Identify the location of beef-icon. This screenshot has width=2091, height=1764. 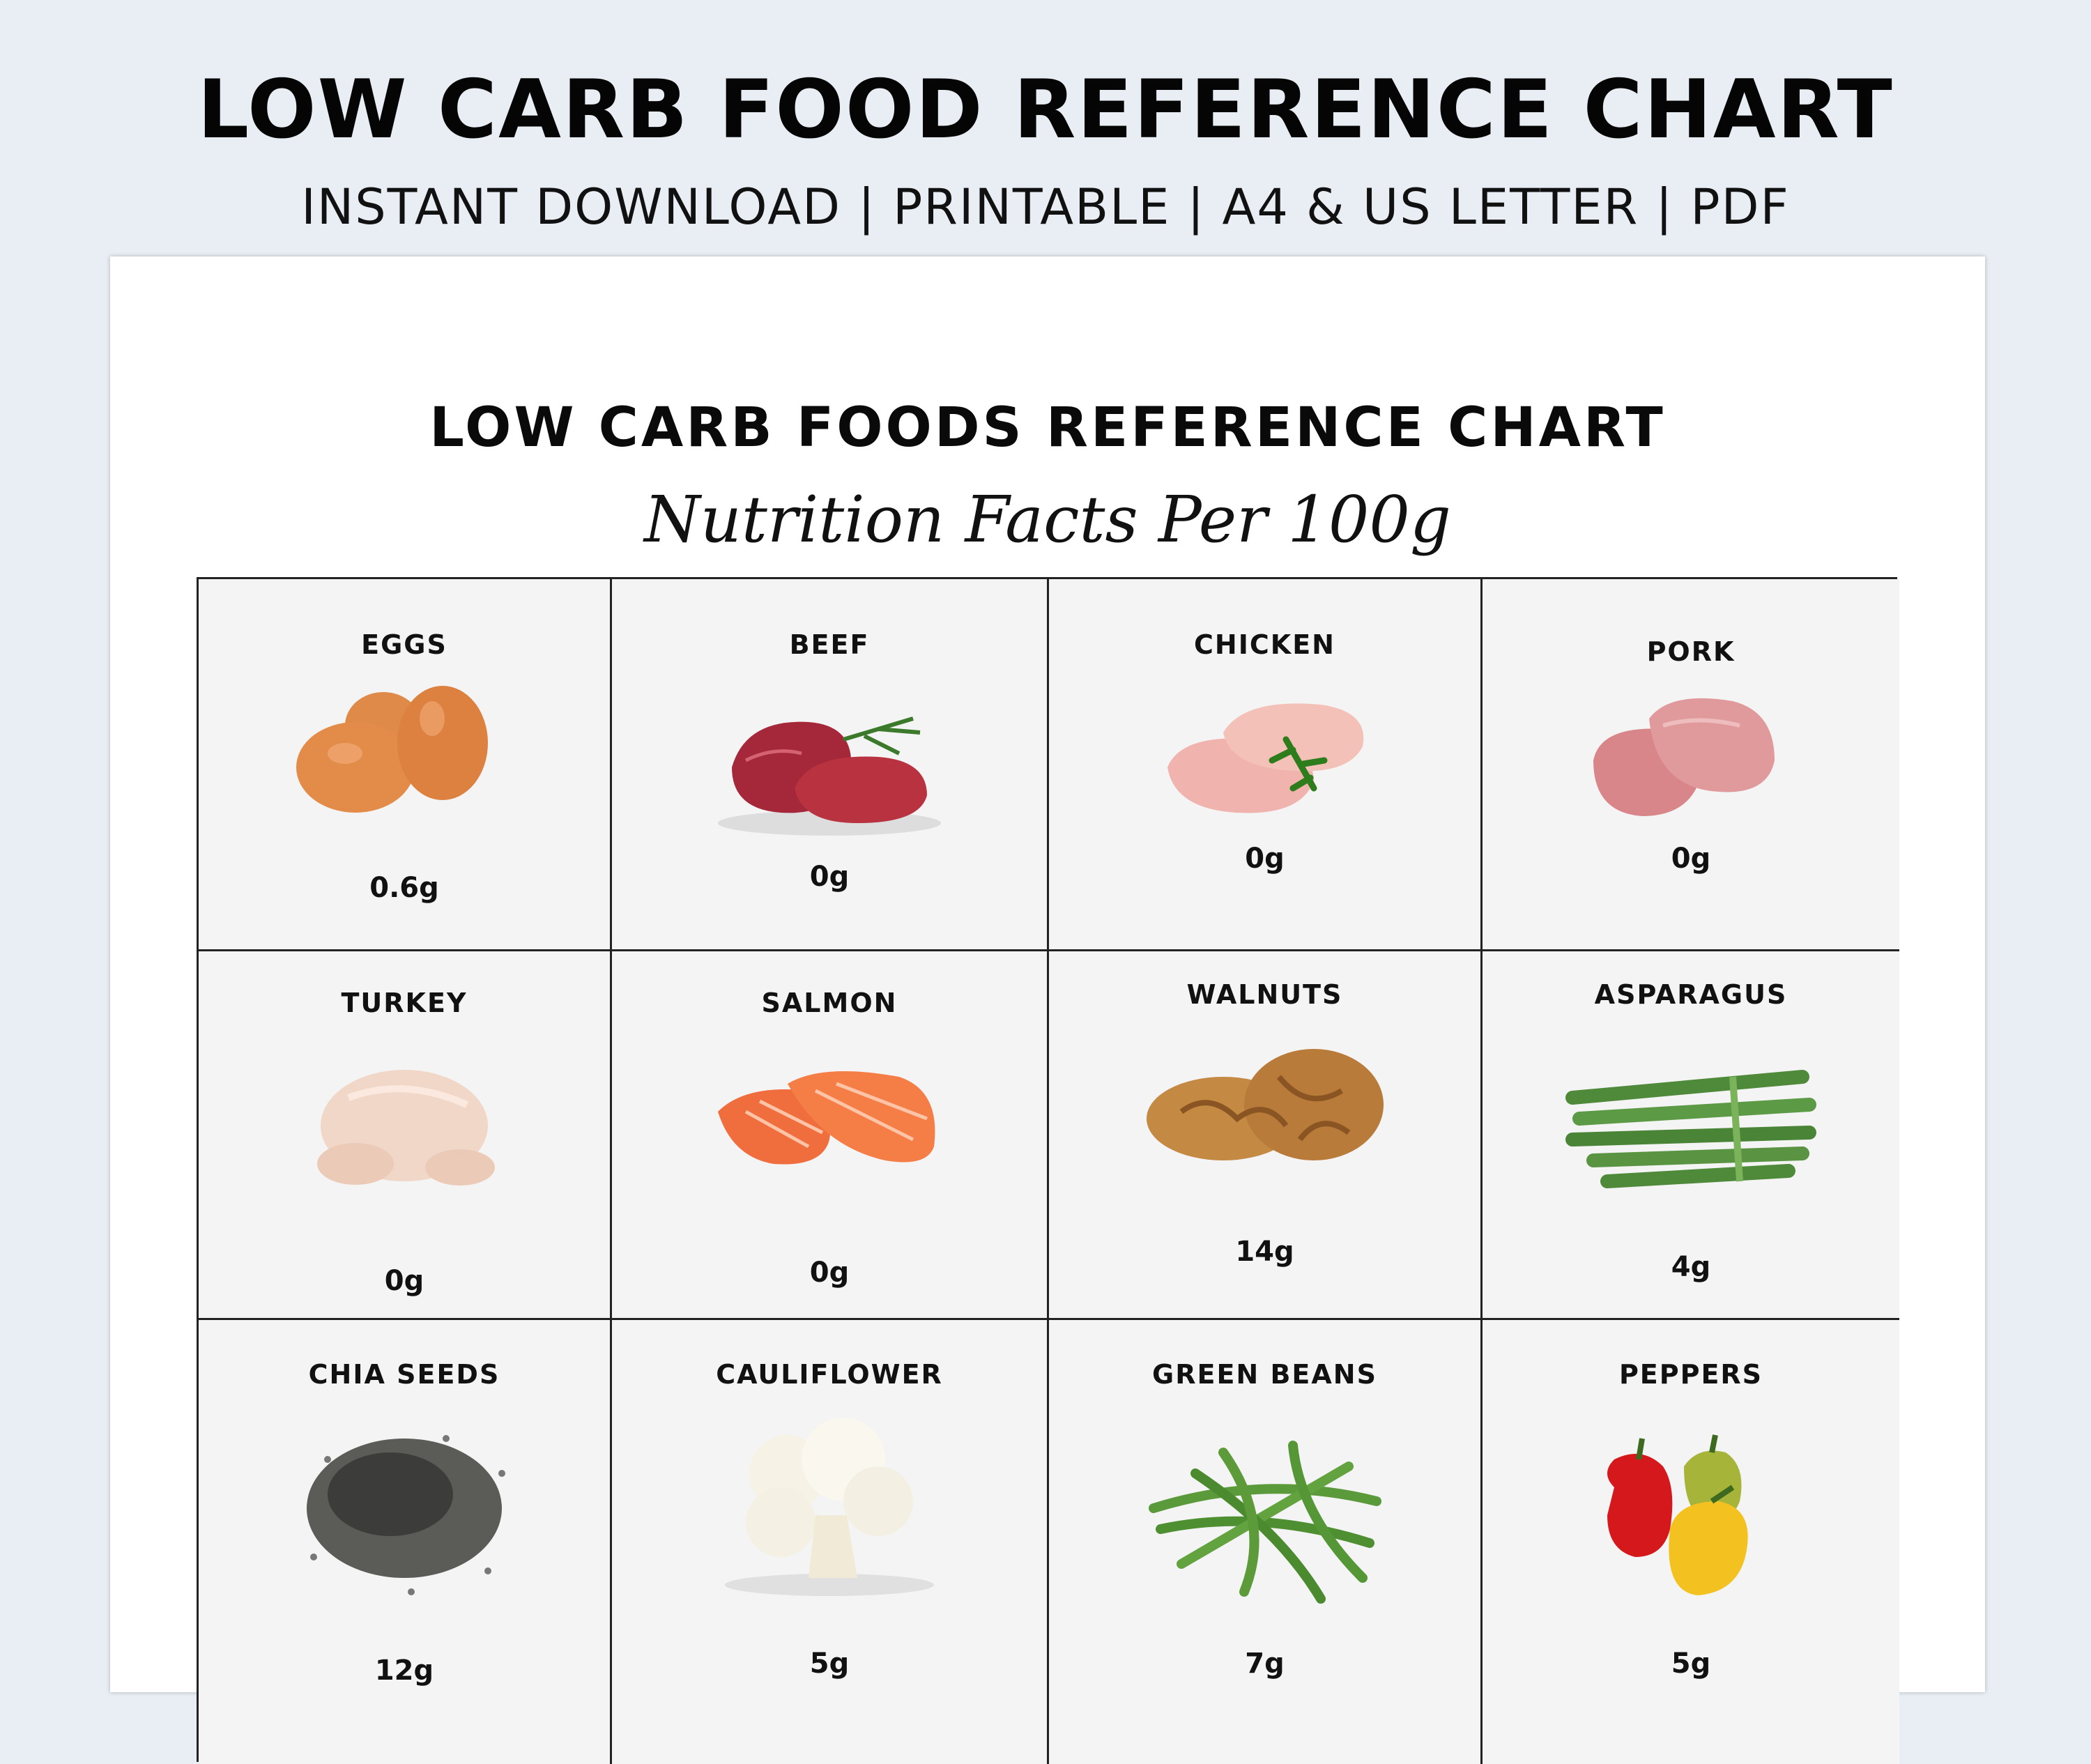
(829, 764).